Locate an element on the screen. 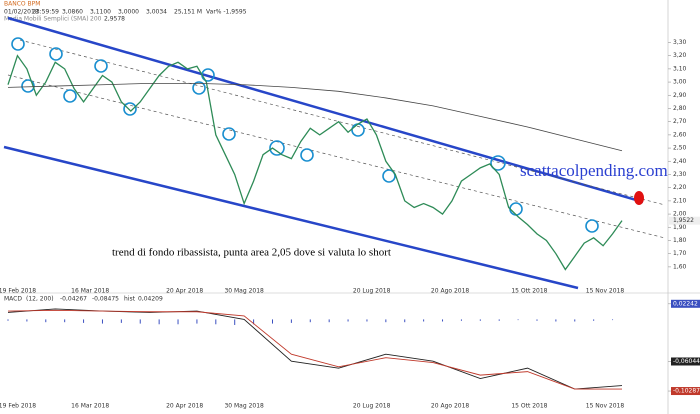 The height and width of the screenshot is (414, 700). macd-label: 0,04209 is located at coordinates (150, 299).